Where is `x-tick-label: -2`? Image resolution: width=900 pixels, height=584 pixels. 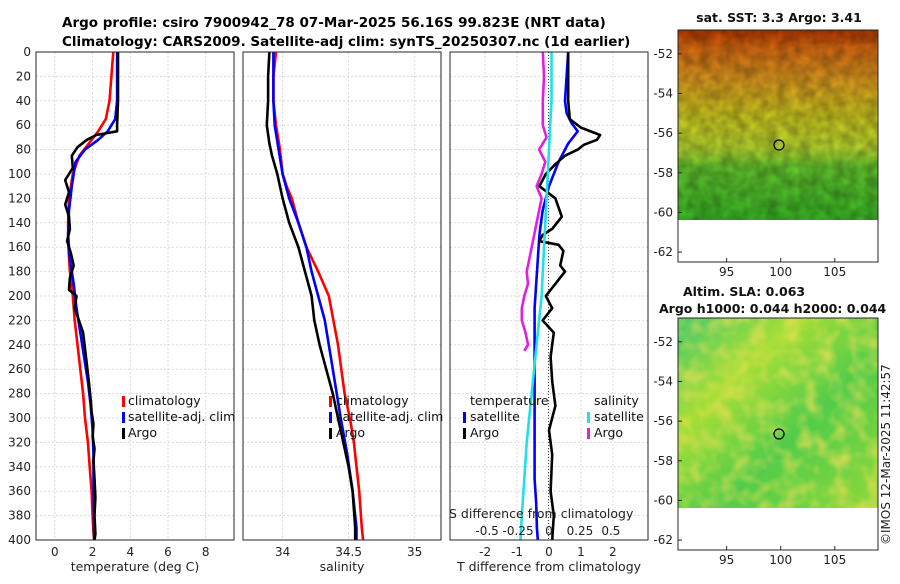
x-tick-label: -2 is located at coordinates (485, 552).